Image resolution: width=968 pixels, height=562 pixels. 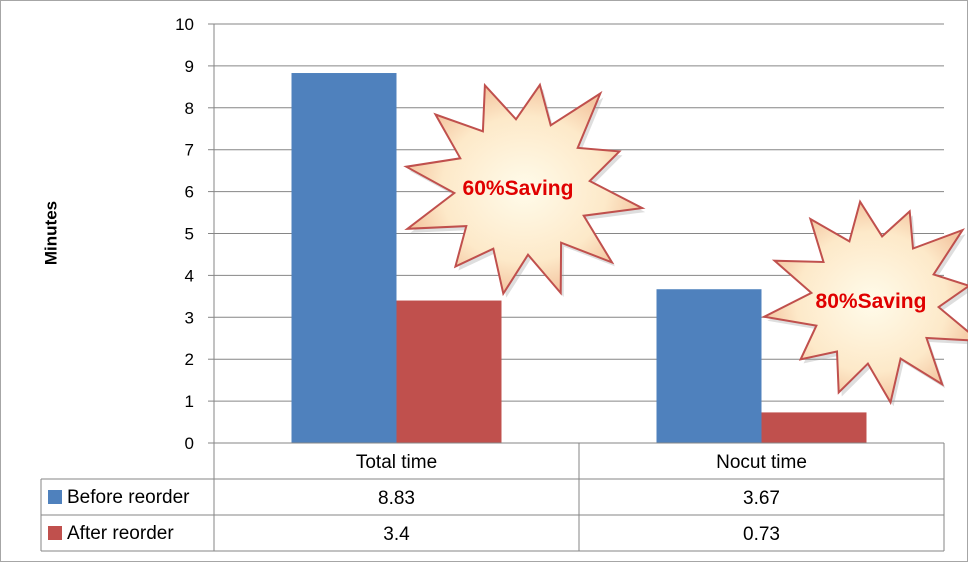 What do you see at coordinates (184, 24) in the screenshot?
I see `y-tick-label: 10` at bounding box center [184, 24].